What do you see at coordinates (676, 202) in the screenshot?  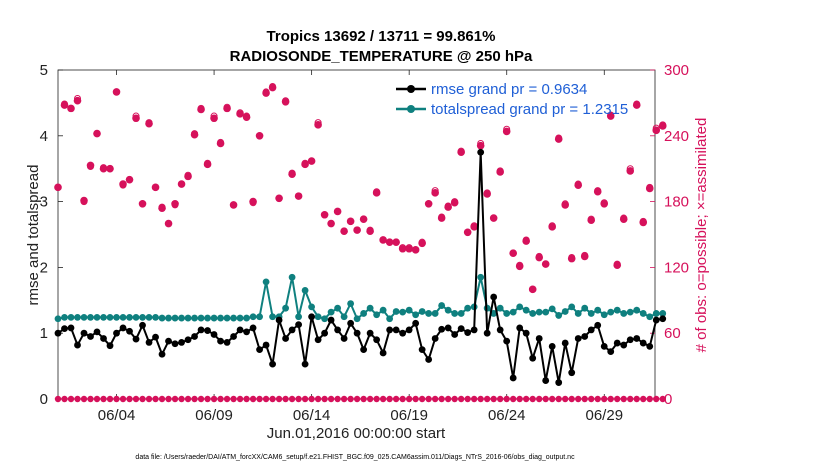 I see `y-right-tick-label: 180` at bounding box center [676, 202].